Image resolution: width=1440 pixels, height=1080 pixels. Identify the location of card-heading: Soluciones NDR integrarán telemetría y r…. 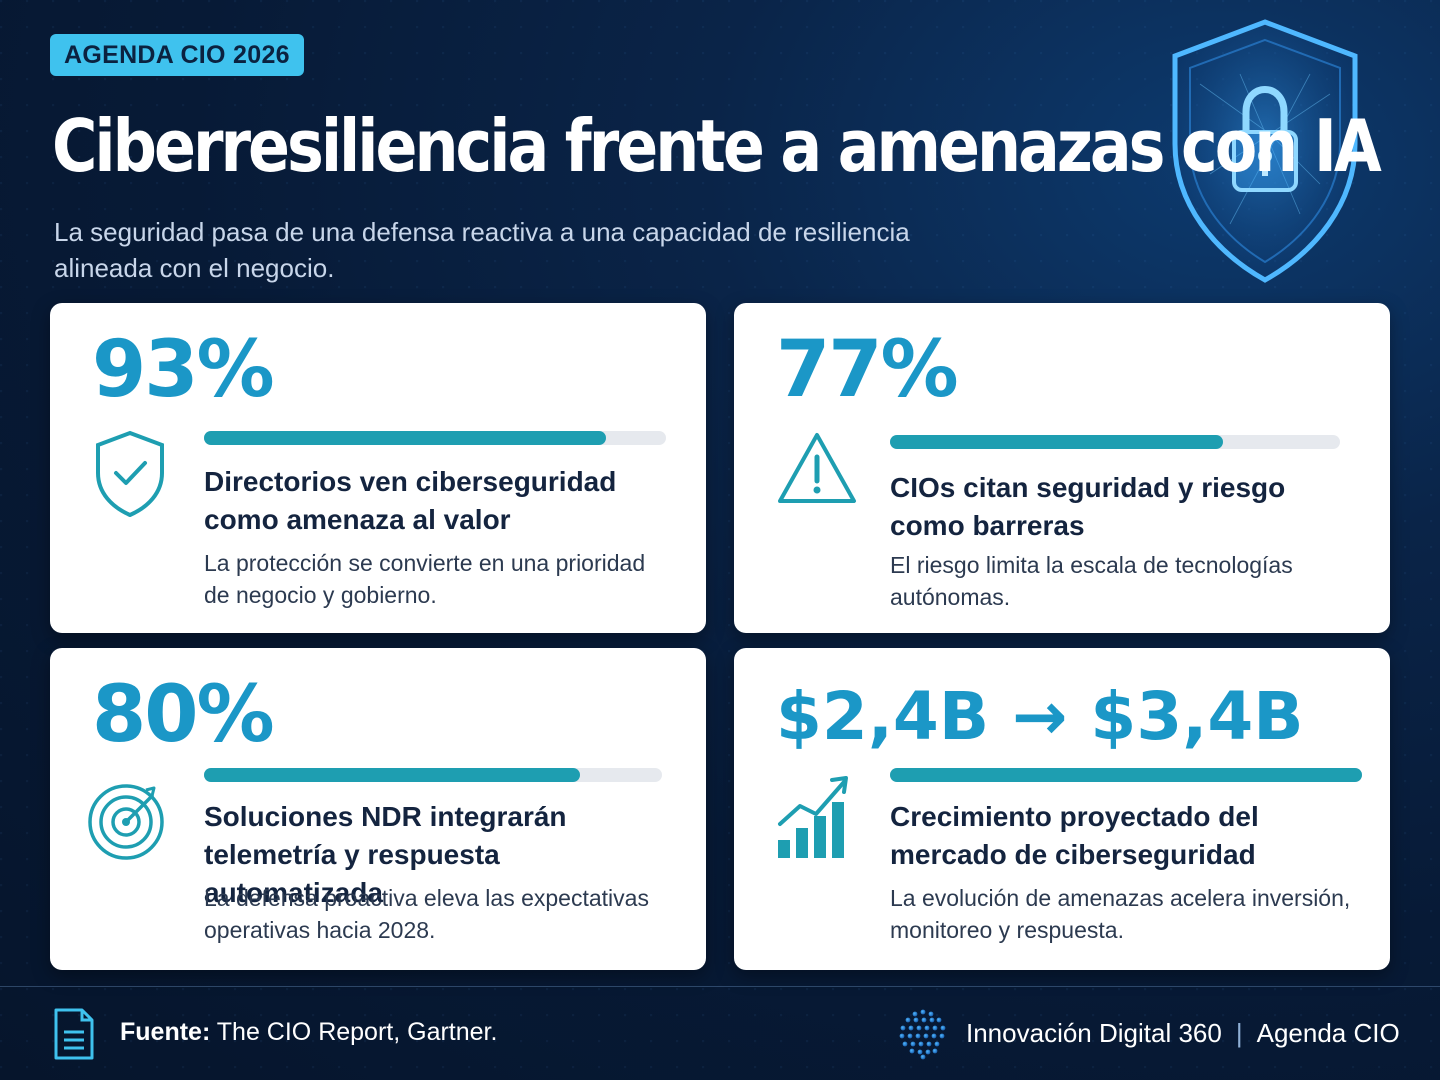
(385, 854).